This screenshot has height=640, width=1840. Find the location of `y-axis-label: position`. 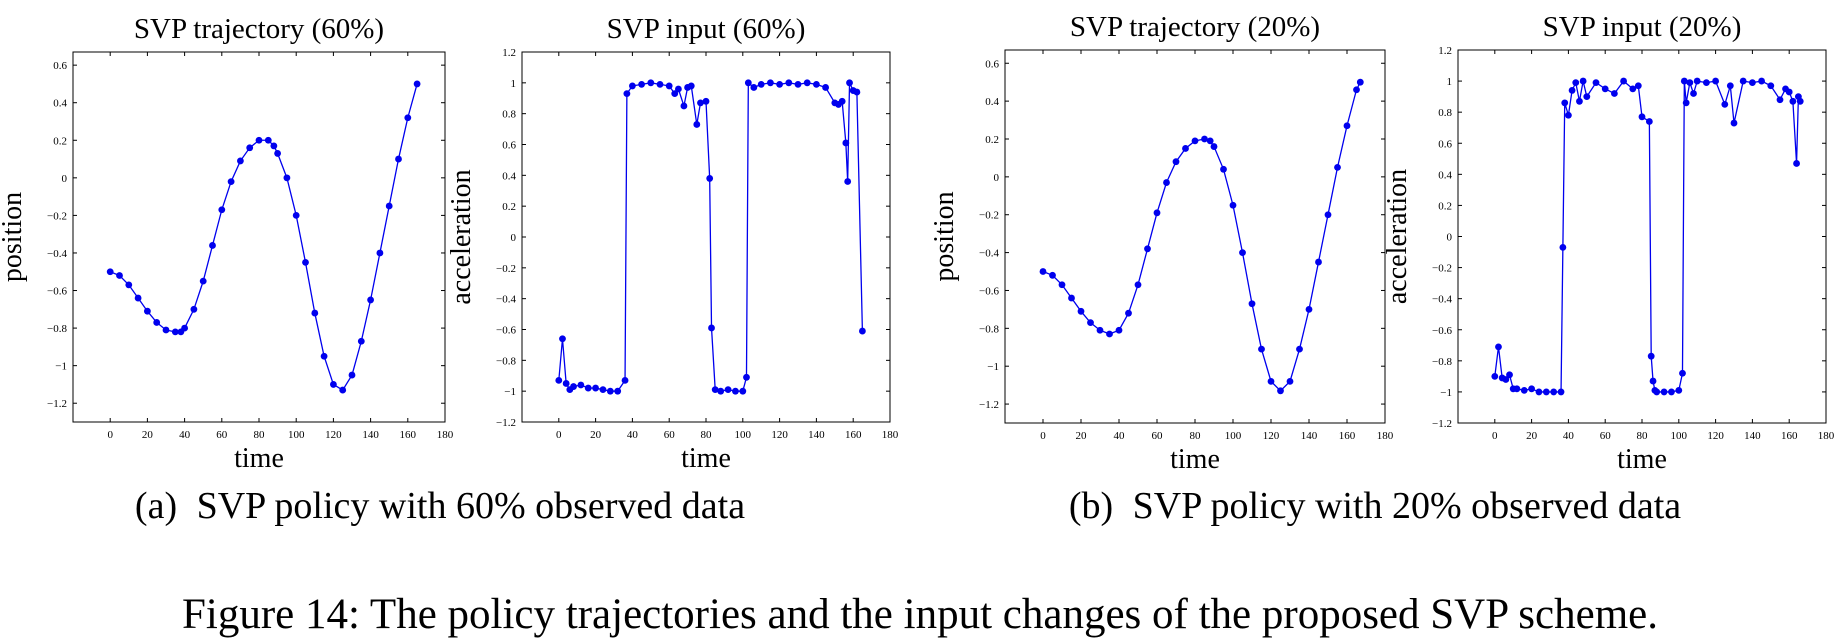

y-axis-label: position is located at coordinates (944, 236).